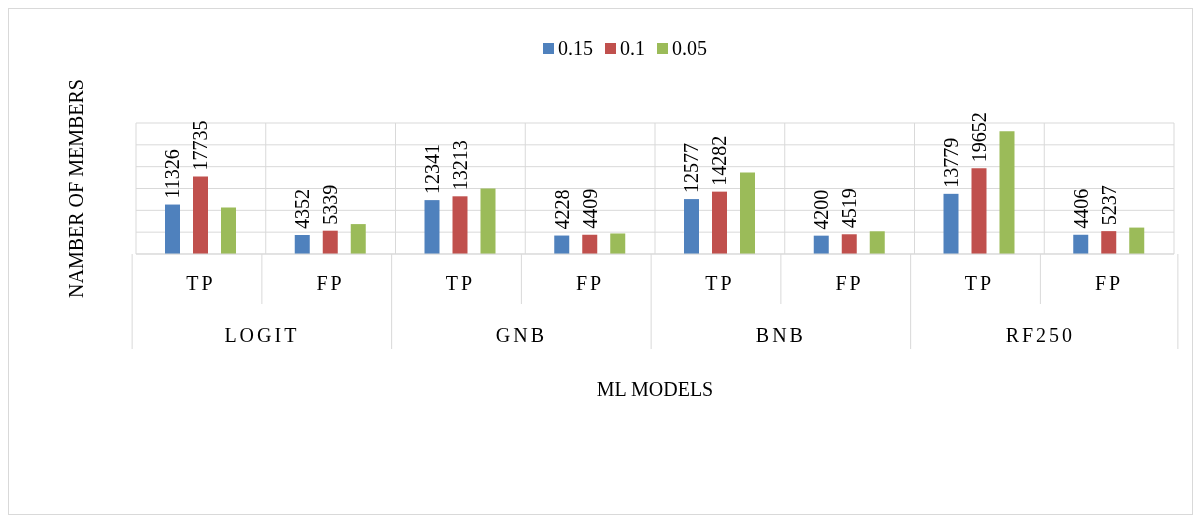 This screenshot has width=1201, height=523. What do you see at coordinates (76, 188) in the screenshot?
I see `y-axis-title: NAMBER OF MEMBERS` at bounding box center [76, 188].